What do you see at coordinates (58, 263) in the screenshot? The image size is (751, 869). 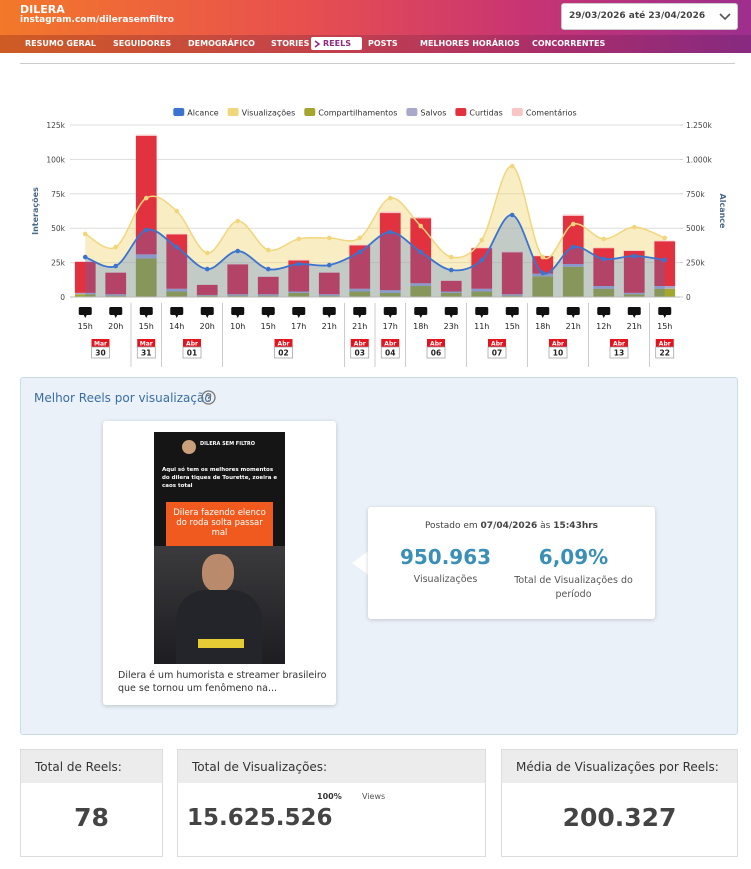 I see `y-tick-label: 25k` at bounding box center [58, 263].